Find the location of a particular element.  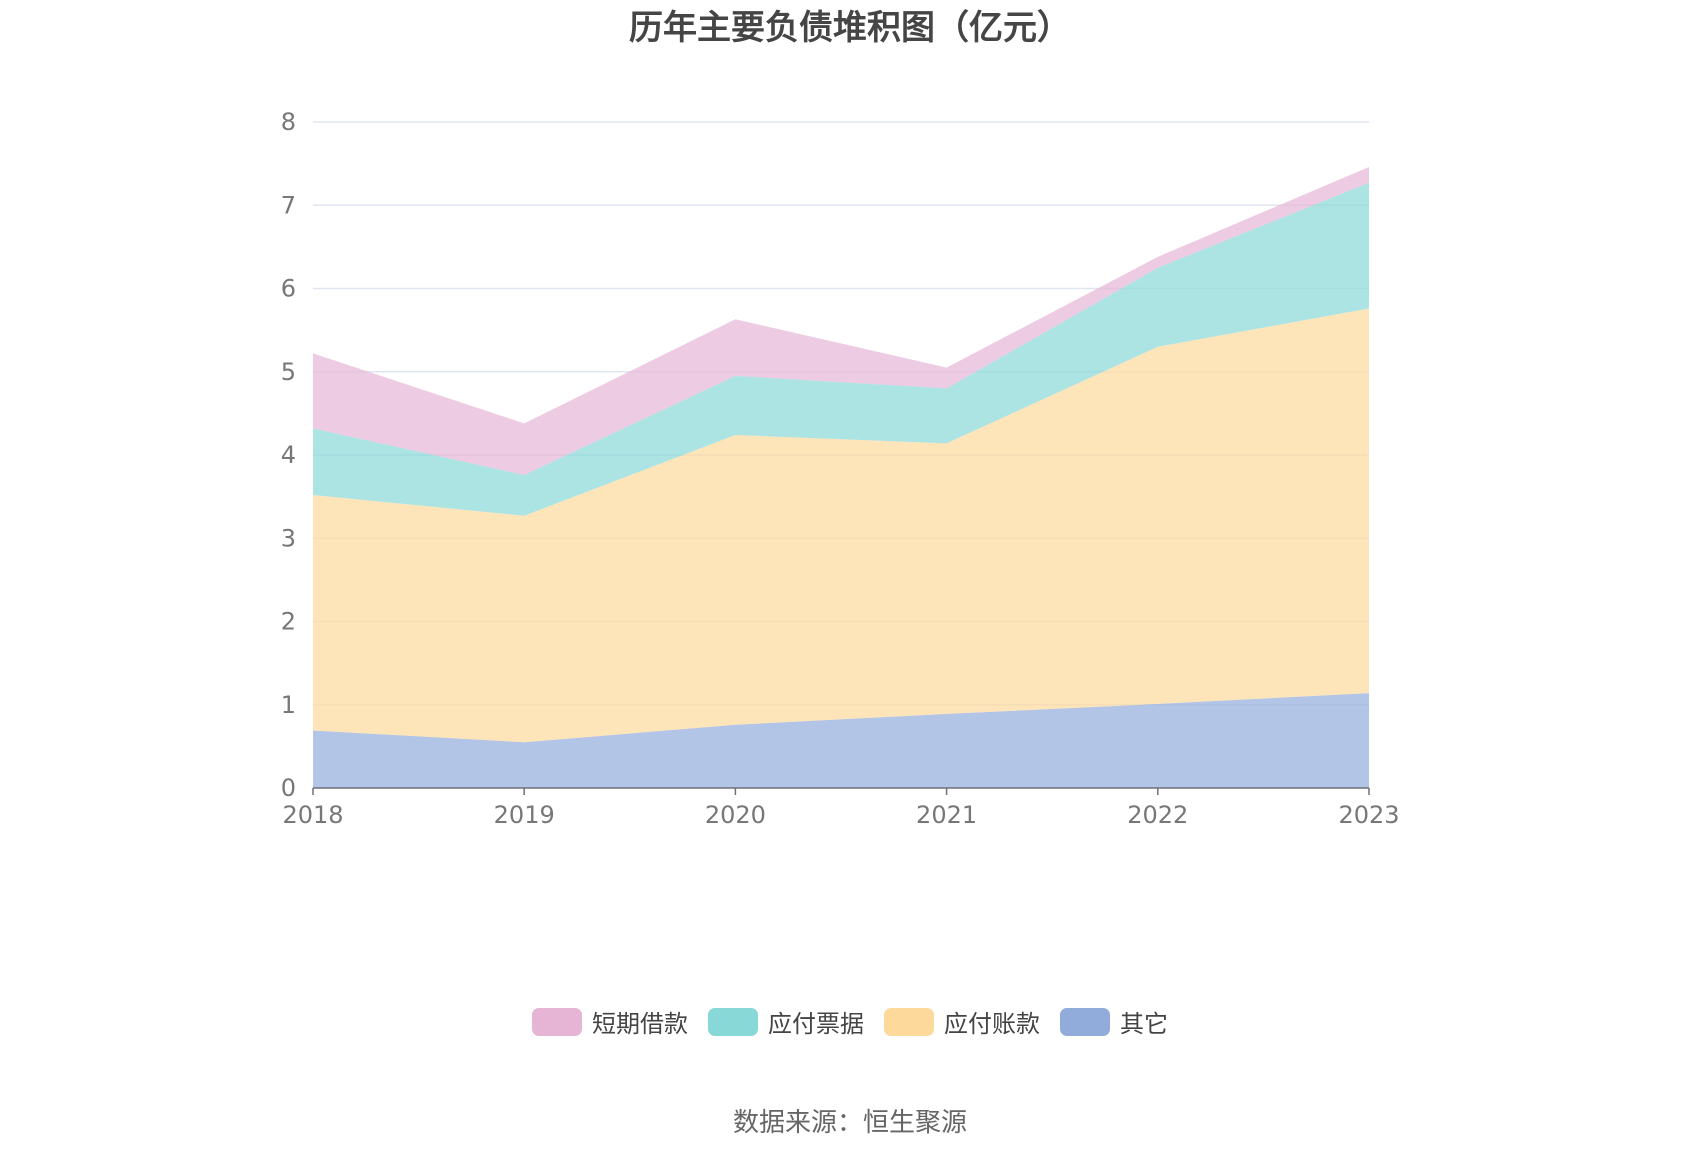

x-tick-label: 2018 is located at coordinates (312, 815).